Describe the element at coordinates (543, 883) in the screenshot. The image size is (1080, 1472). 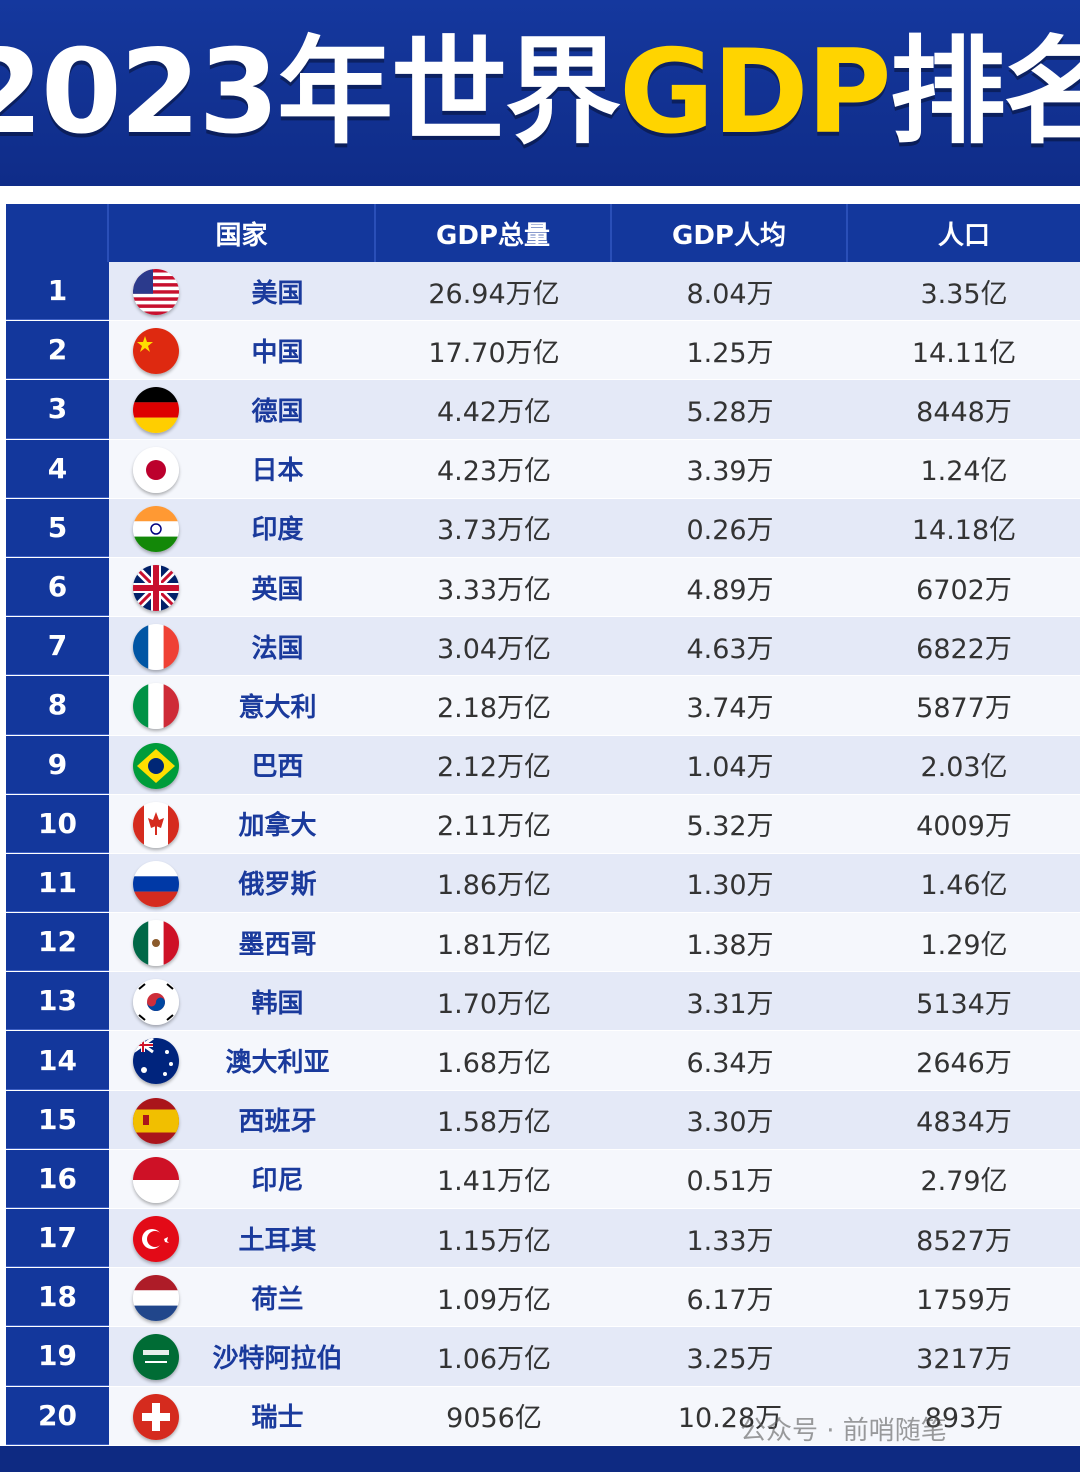
I see `table-row: 11 俄罗斯 1.86万亿 1.30万 1.46亿` at that location.